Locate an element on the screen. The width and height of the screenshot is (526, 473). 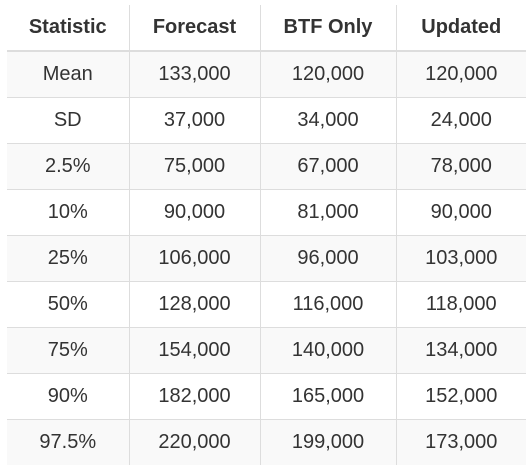
row-label-cell: SD is located at coordinates (68, 120).